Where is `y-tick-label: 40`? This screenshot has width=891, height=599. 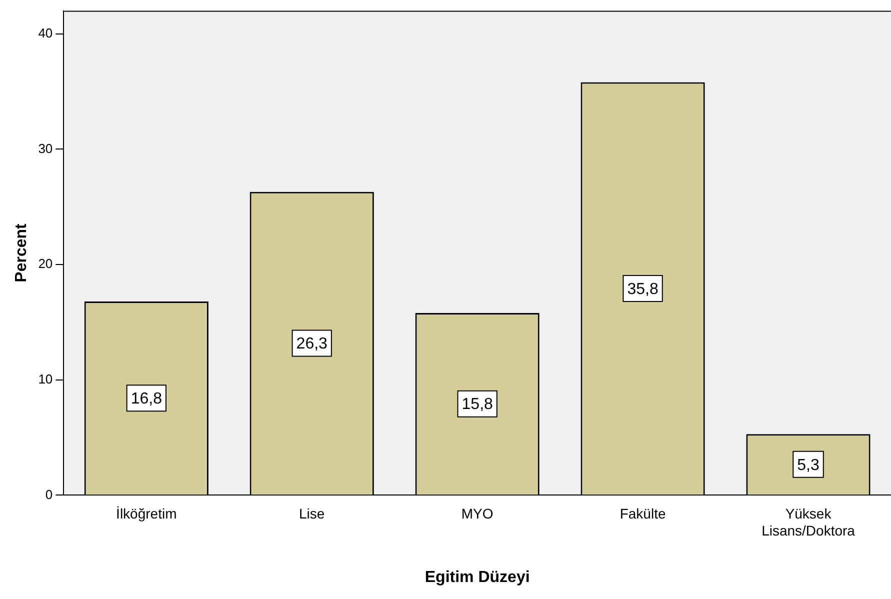 y-tick-label: 40 is located at coordinates (45, 32).